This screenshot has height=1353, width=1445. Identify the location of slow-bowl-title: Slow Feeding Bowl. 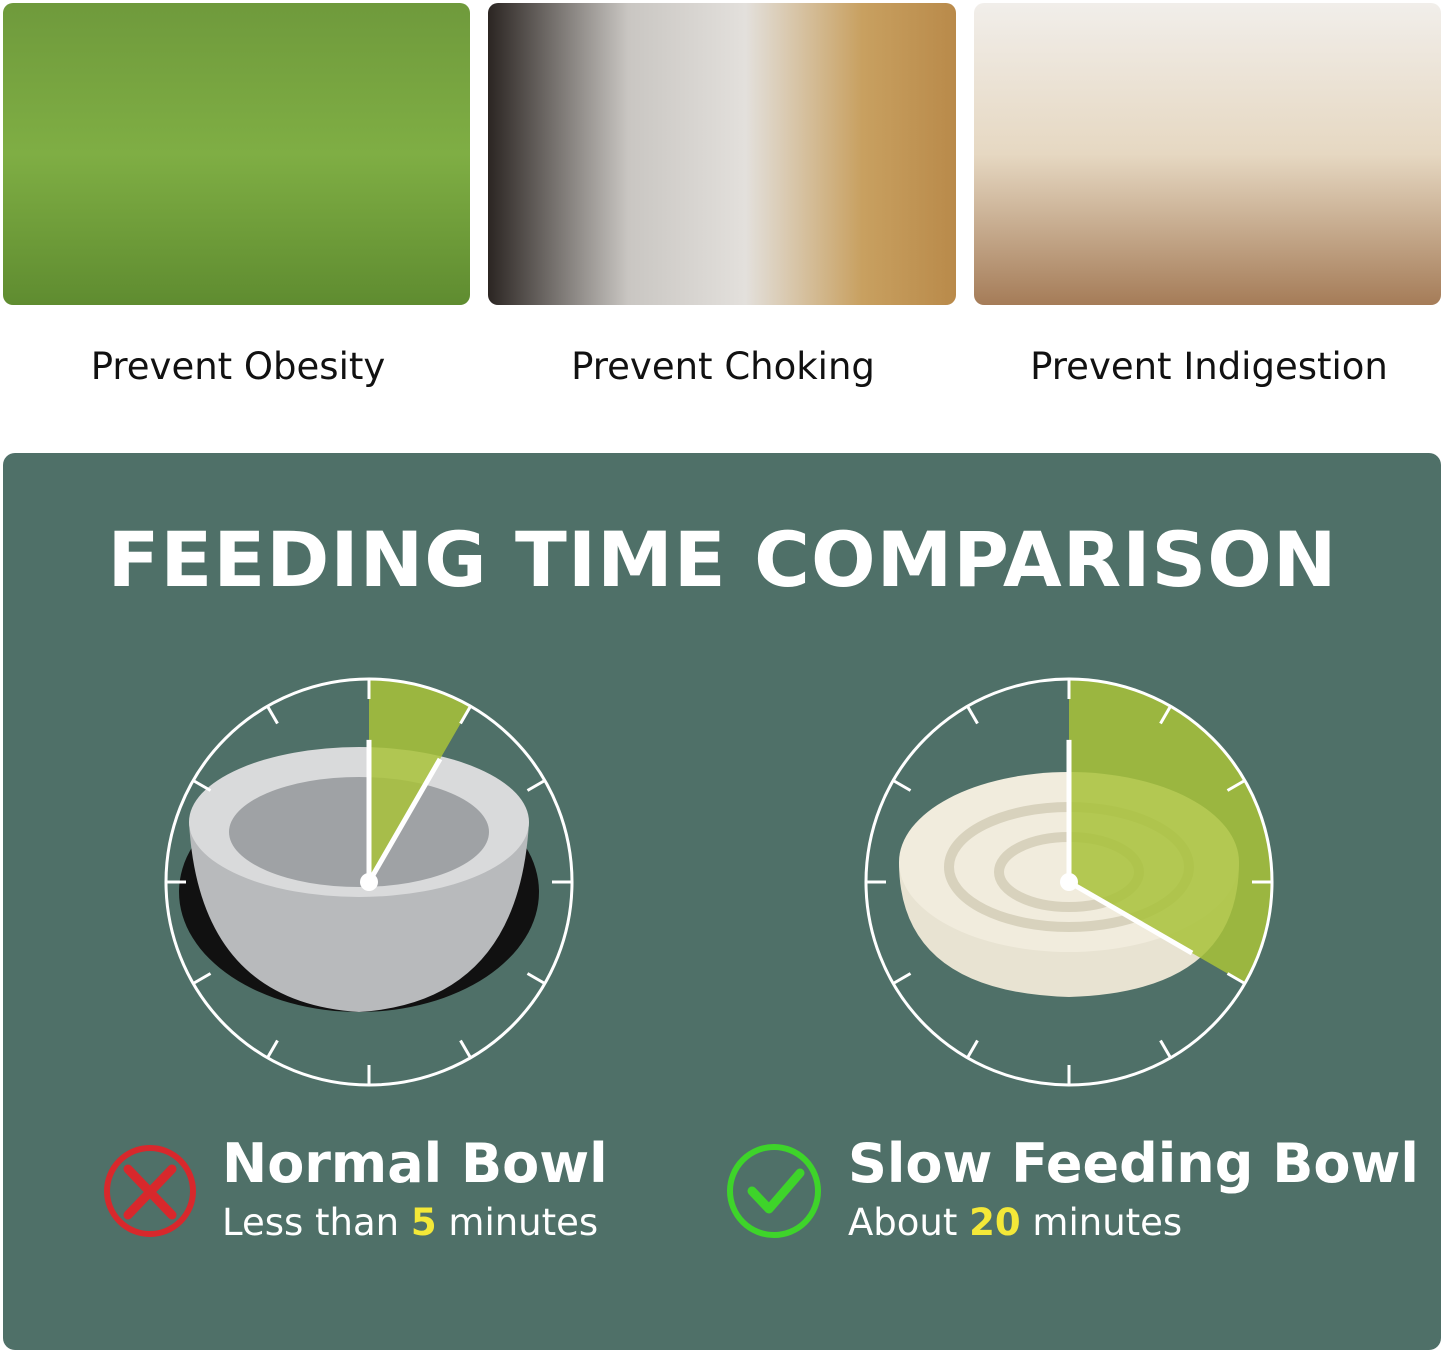
(1133, 1163).